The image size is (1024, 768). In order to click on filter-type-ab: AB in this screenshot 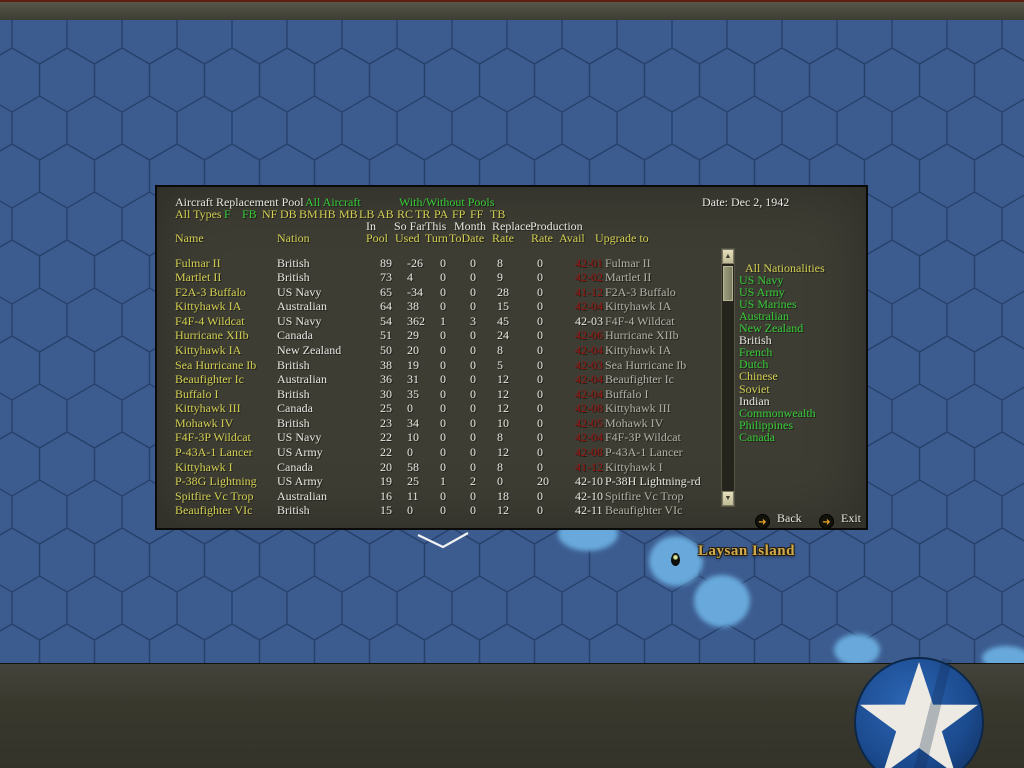, I will do `click(385, 214)`.